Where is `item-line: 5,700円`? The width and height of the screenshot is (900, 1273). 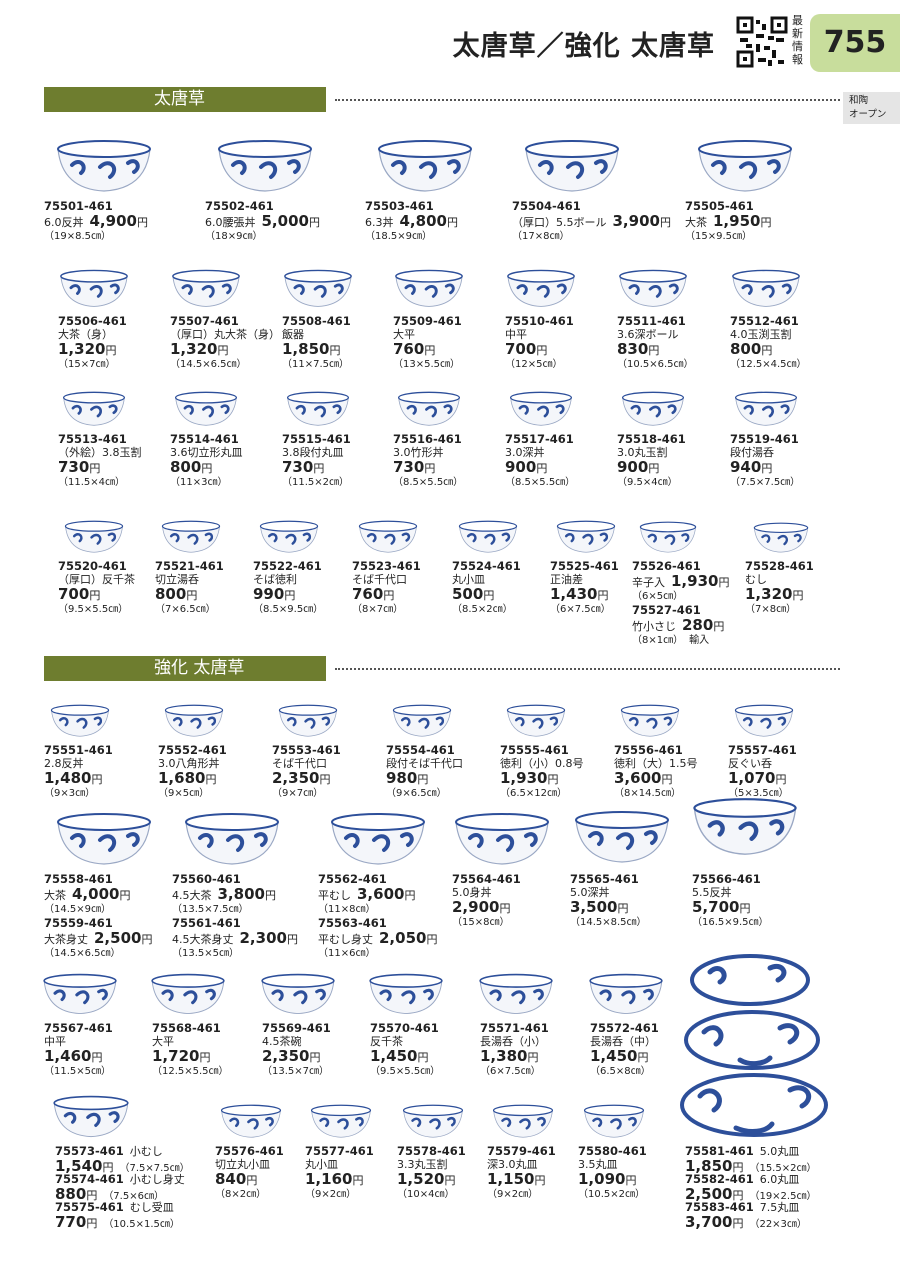 item-line: 5,700円 is located at coordinates (730, 907).